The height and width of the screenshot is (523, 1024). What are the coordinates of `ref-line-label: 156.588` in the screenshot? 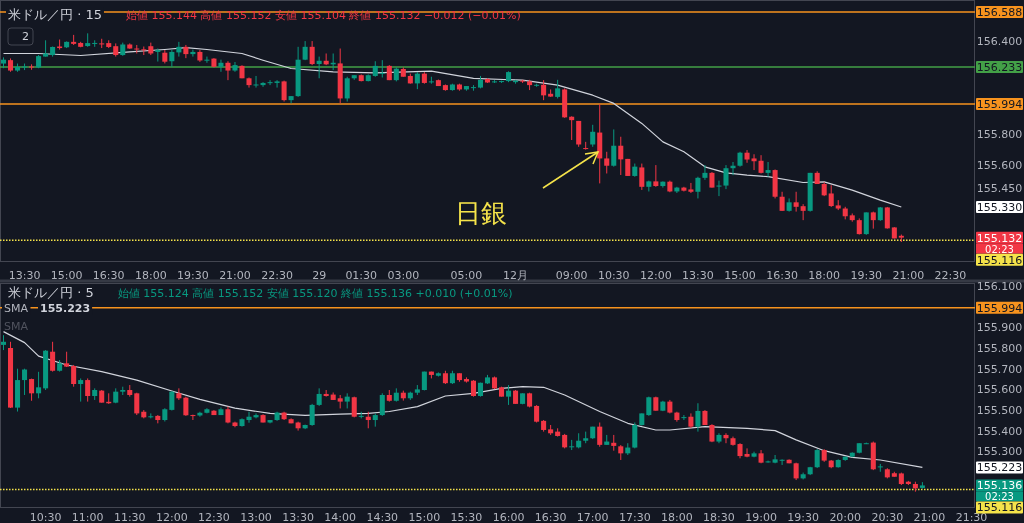 It's located at (999, 12).